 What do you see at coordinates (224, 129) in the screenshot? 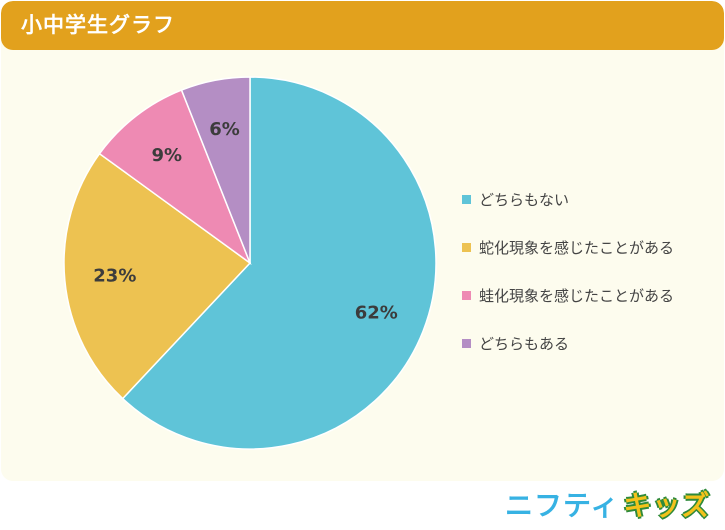
I see `slice-data-label: 6%` at bounding box center [224, 129].